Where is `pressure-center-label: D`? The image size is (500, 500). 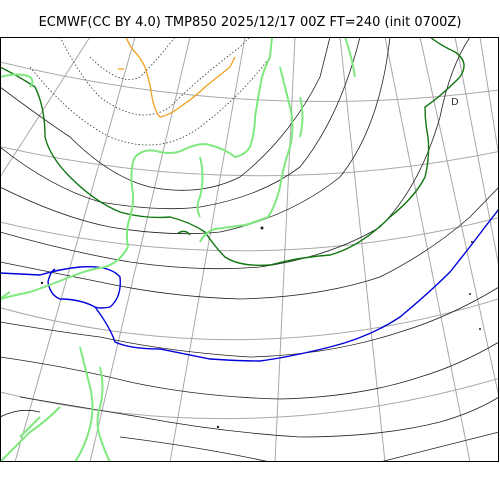
pressure-center-label: D is located at coordinates (455, 102).